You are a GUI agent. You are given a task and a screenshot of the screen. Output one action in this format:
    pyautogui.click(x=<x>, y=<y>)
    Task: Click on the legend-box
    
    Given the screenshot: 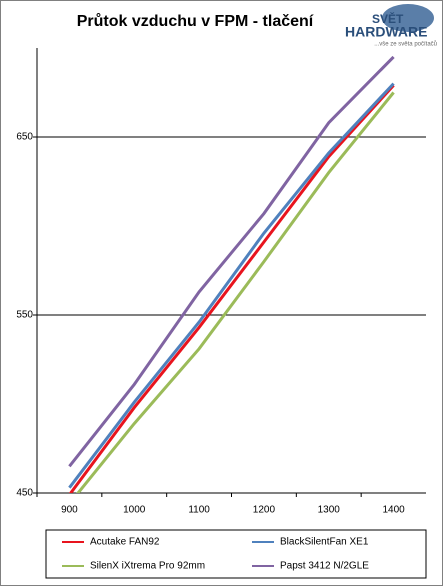 What is the action you would take?
    pyautogui.click(x=236, y=554)
    